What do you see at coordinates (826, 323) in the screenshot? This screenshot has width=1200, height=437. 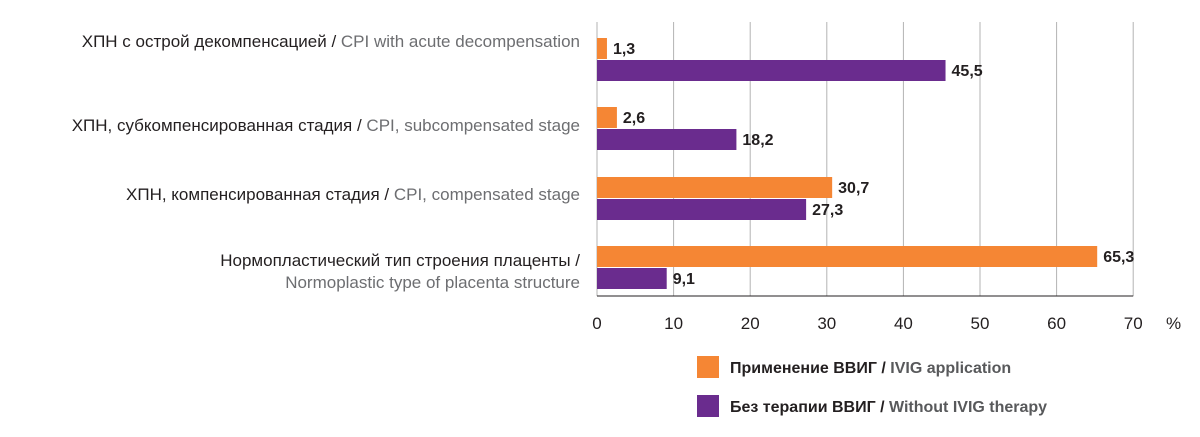 I see `x-tick-label: 30` at bounding box center [826, 323].